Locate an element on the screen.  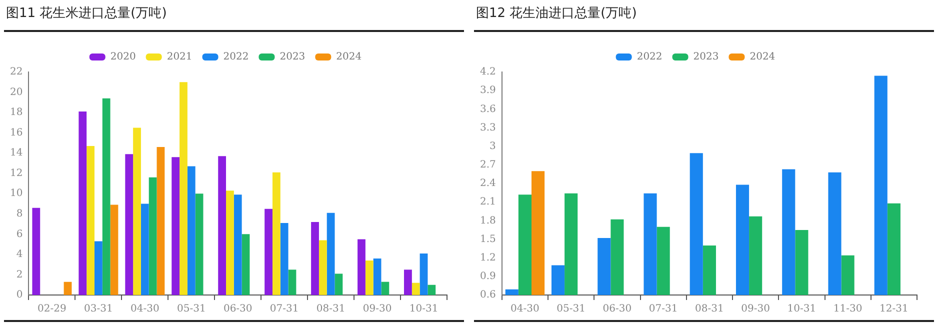
y-tick-label: 2.7 is located at coordinates (488, 165).